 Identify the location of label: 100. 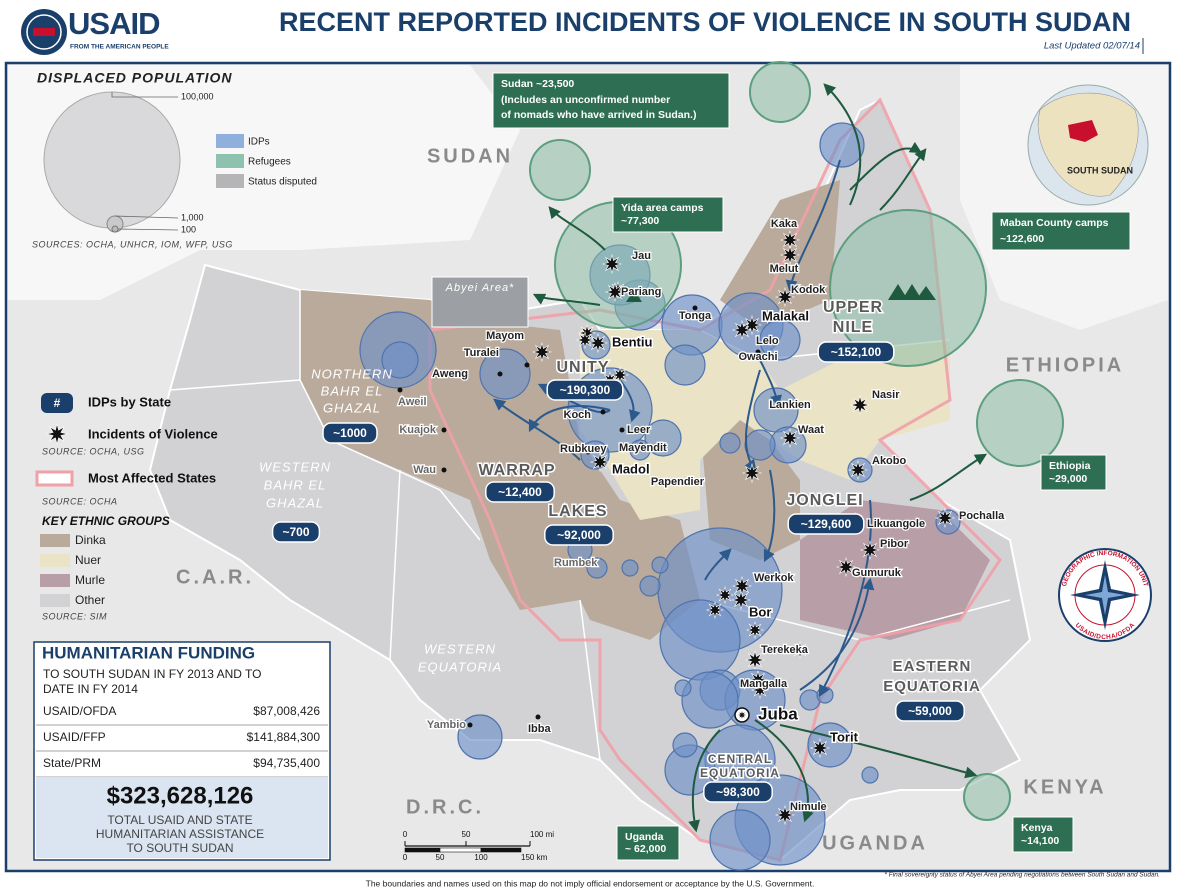
(481, 857).